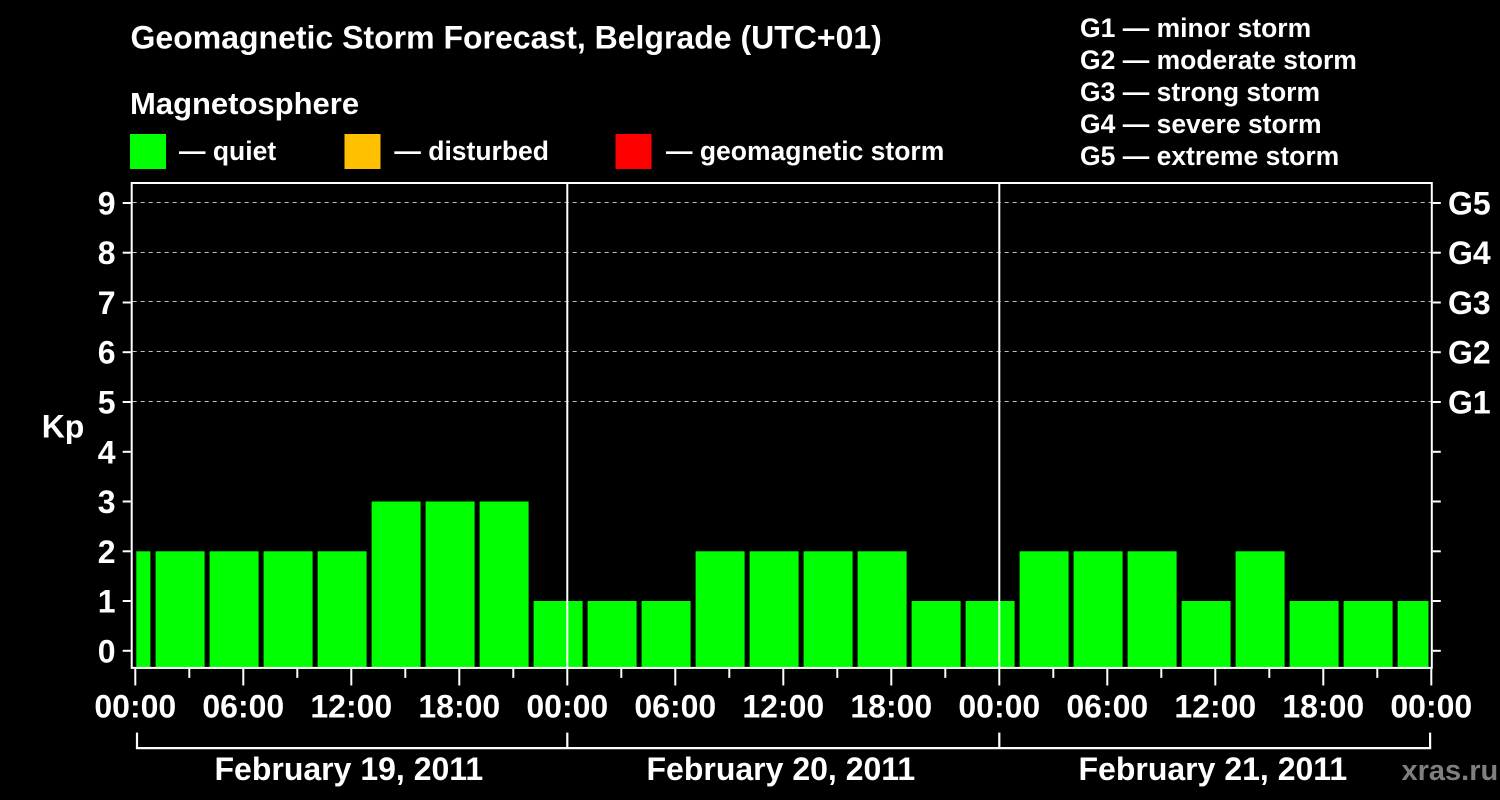 This screenshot has height=800, width=1500. Describe the element at coordinates (471, 151) in the screenshot. I see `svg-text: — disturbed` at that location.